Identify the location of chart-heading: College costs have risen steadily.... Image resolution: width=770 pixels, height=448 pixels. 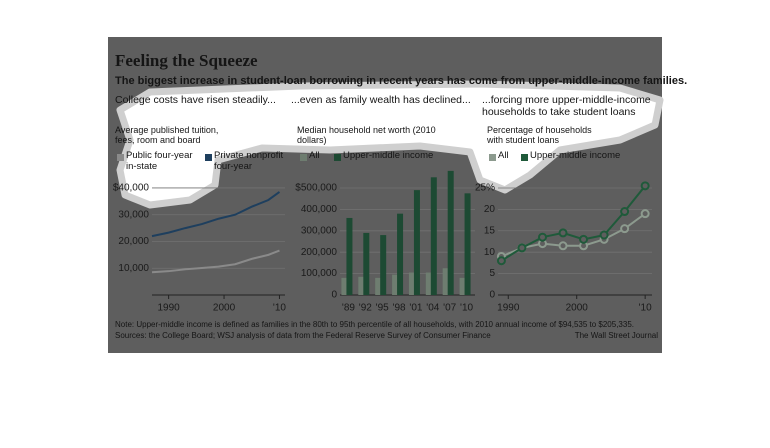
(195, 100).